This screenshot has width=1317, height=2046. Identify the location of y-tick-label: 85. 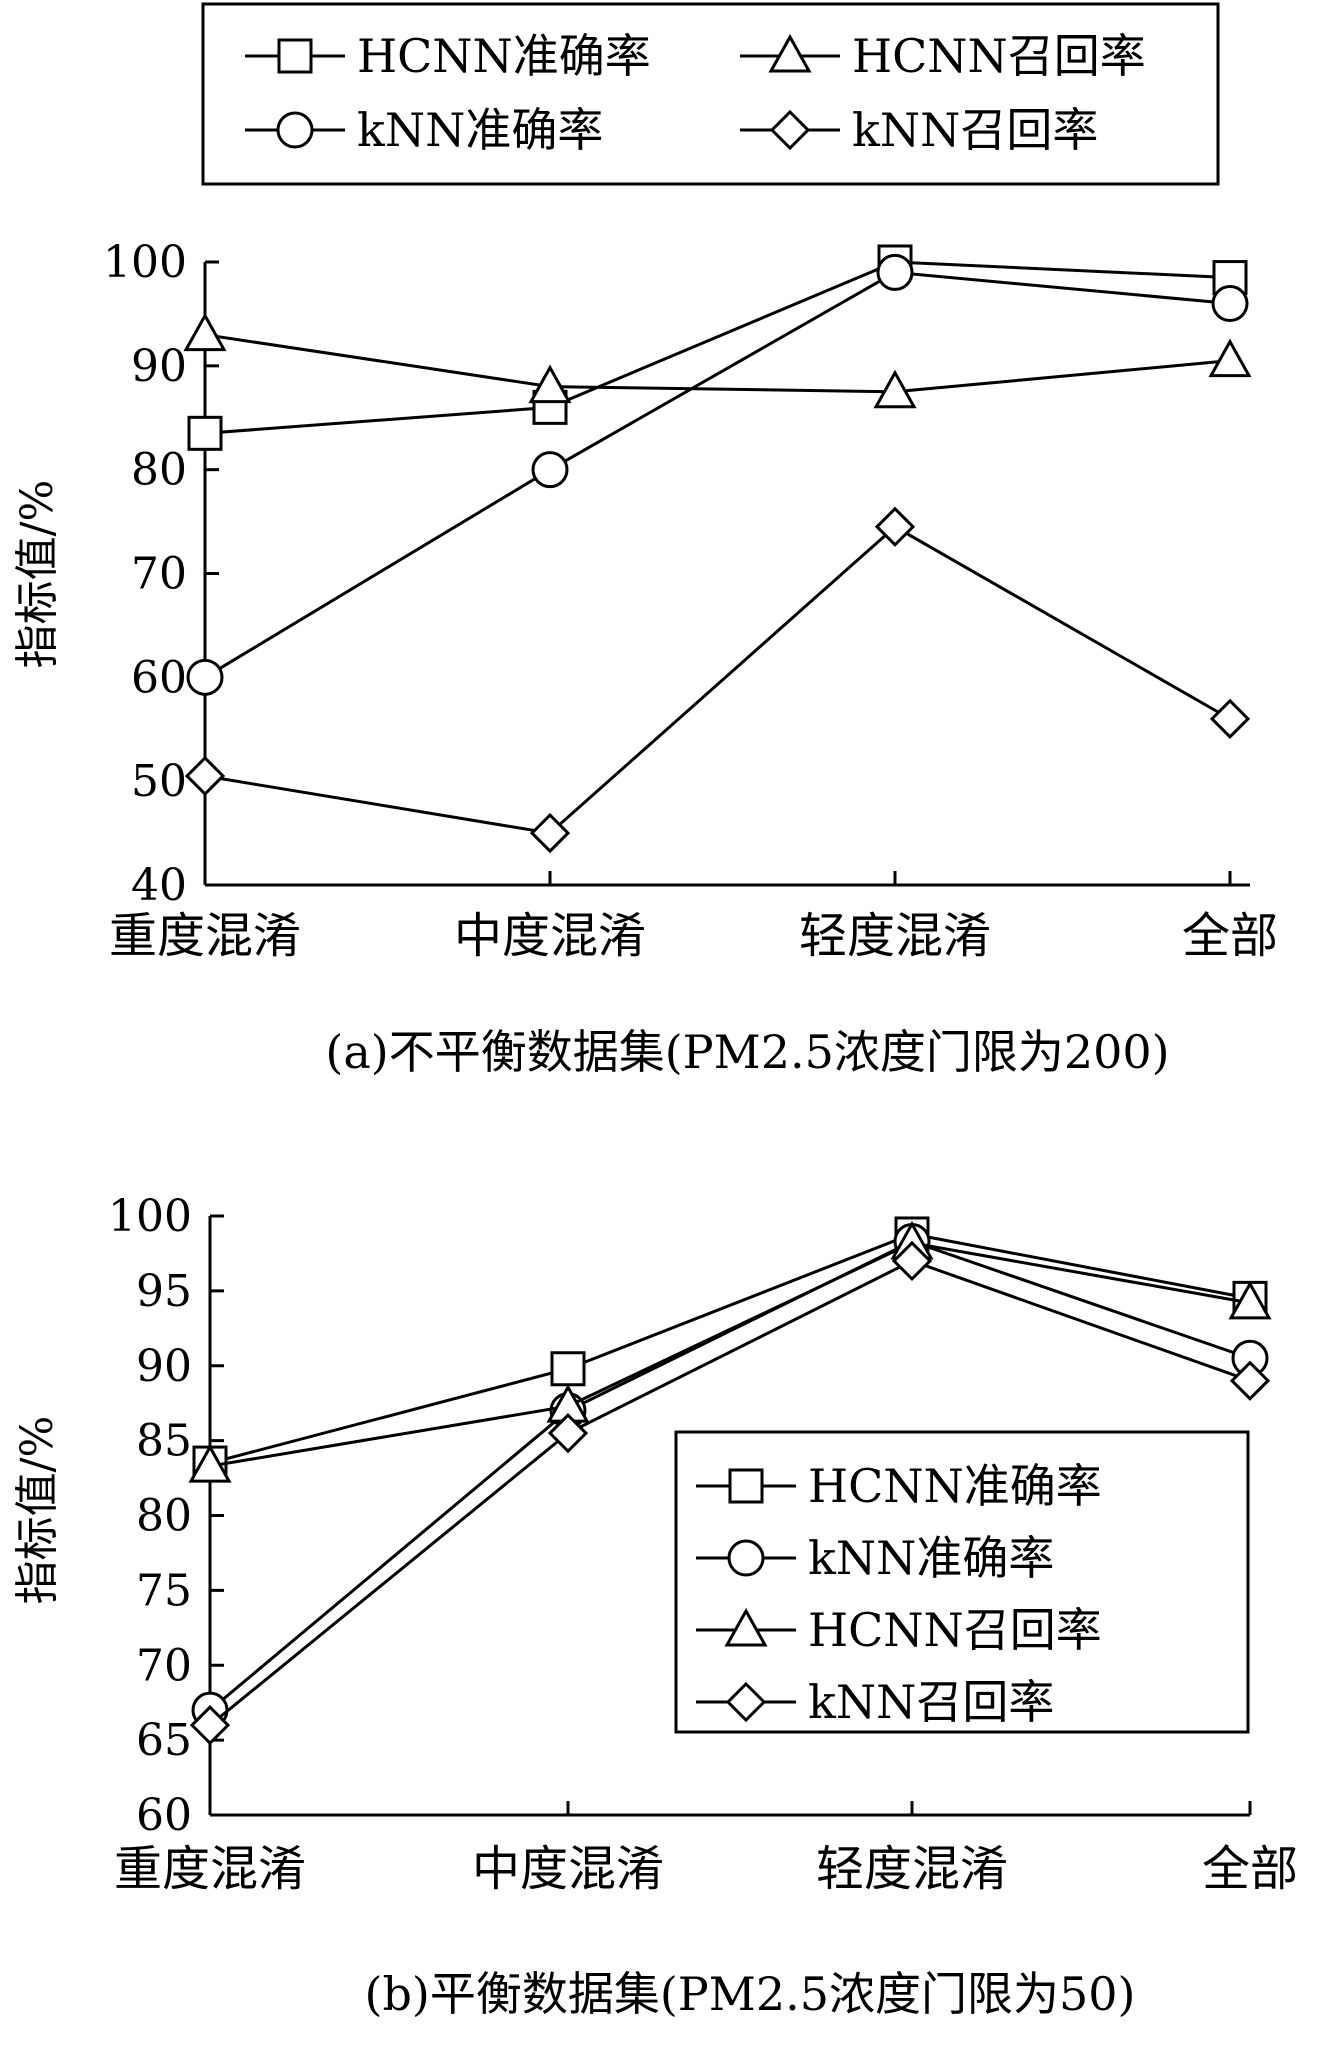
(164, 1441).